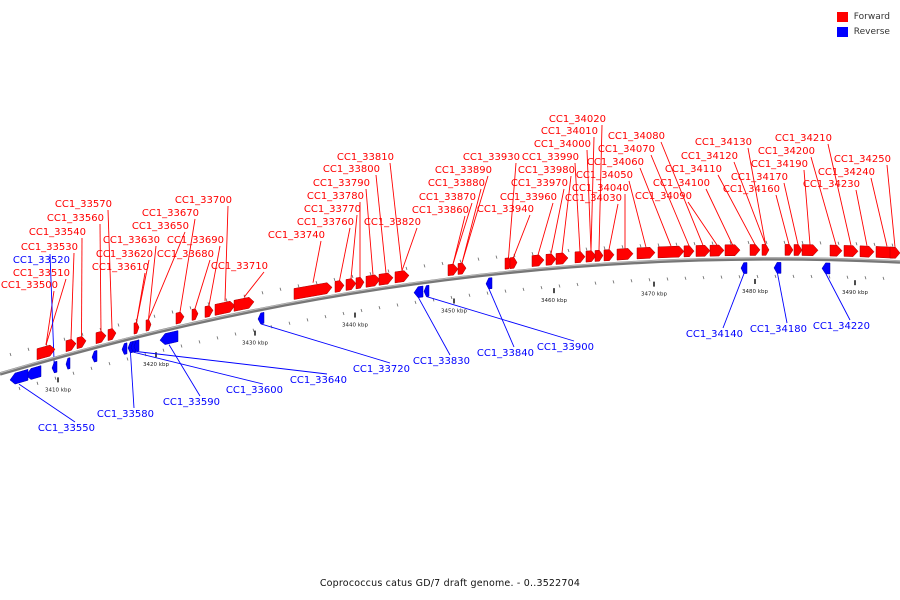 This screenshot has height=600, width=900. Describe the element at coordinates (170, 213) in the screenshot. I see `gene-label-cc1-33670: CC1_33670` at that location.